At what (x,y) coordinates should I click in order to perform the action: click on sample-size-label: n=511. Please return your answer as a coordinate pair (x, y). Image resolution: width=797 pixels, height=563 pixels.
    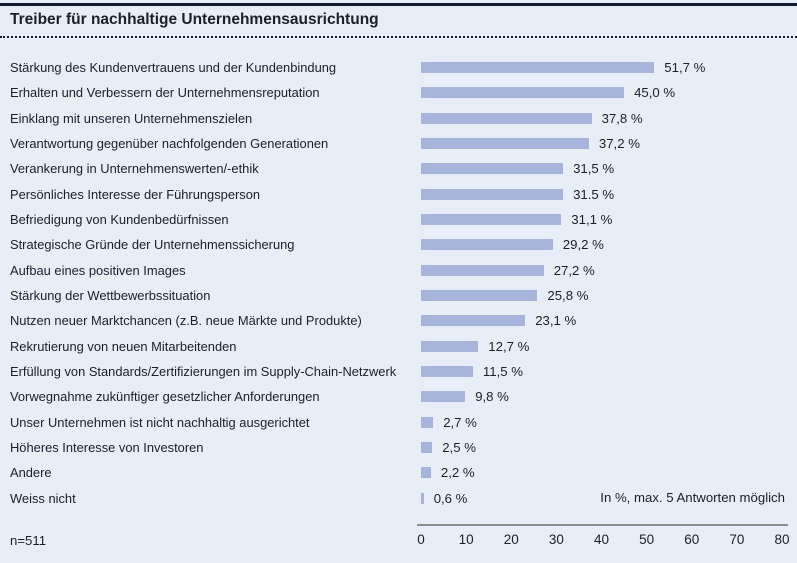
    Looking at the image, I should click on (28, 540).